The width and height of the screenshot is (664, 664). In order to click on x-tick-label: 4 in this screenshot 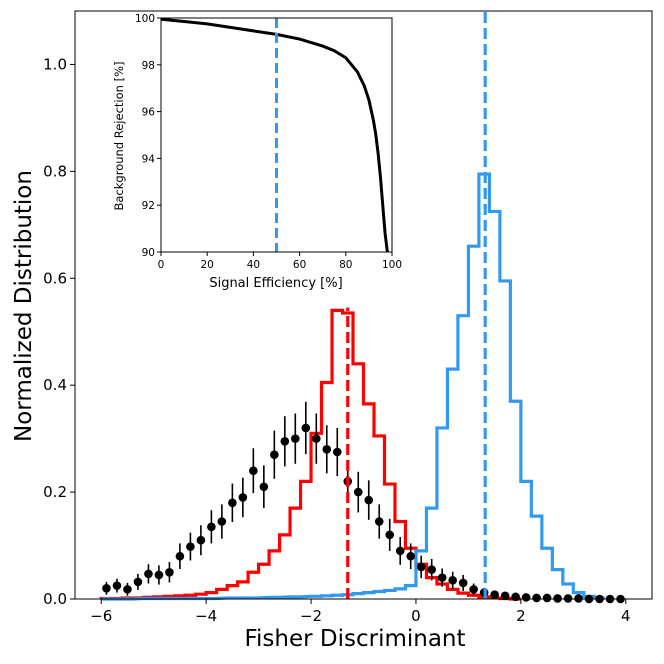, I will do `click(626, 616)`.